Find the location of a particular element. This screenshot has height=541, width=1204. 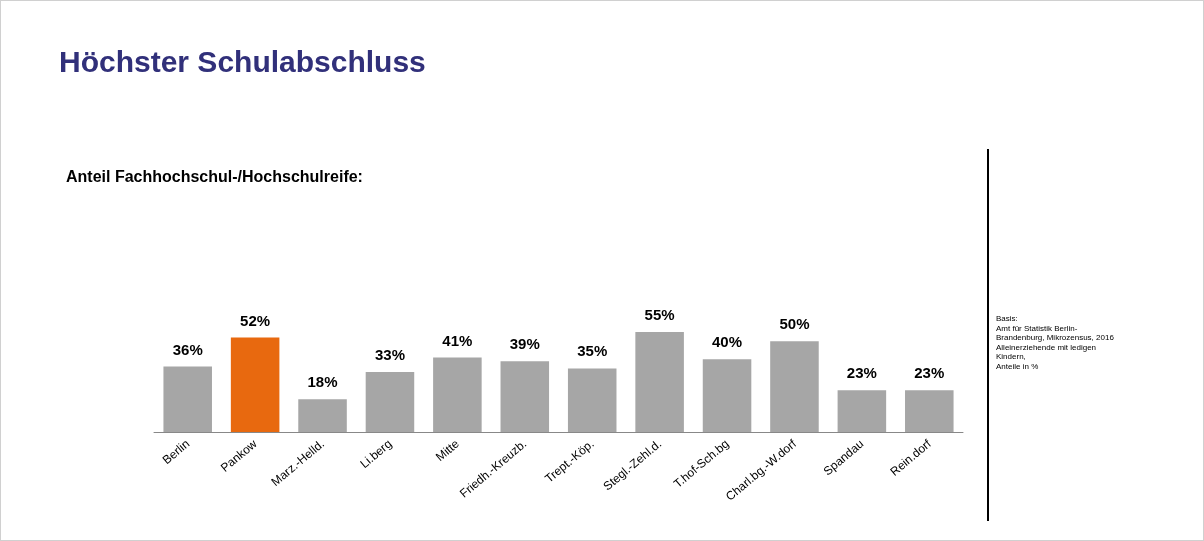

chart-subtitle: Anteil Fachhochschul-/Hochschulreife: is located at coordinates (214, 177).